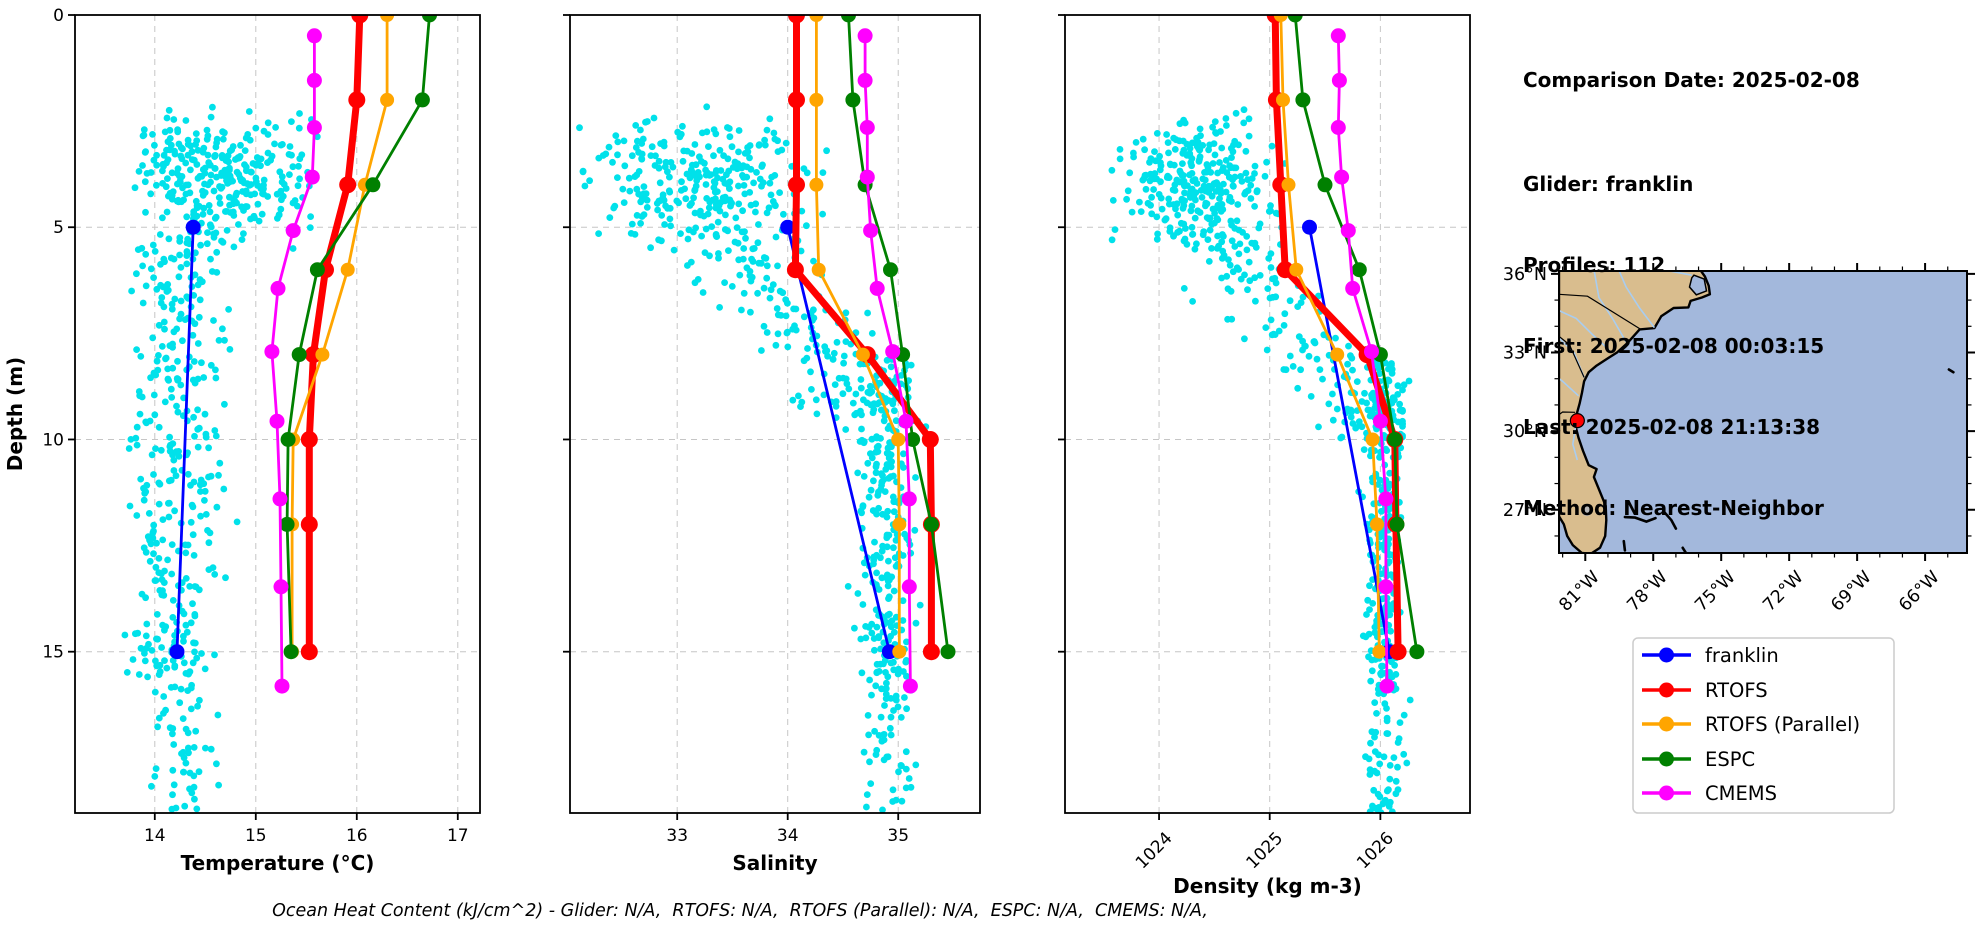 The height and width of the screenshot is (934, 1978). Describe the element at coordinates (1691, 80) in the screenshot. I see `comparison-date-text: Comparison Date: 2025-02-08` at that location.